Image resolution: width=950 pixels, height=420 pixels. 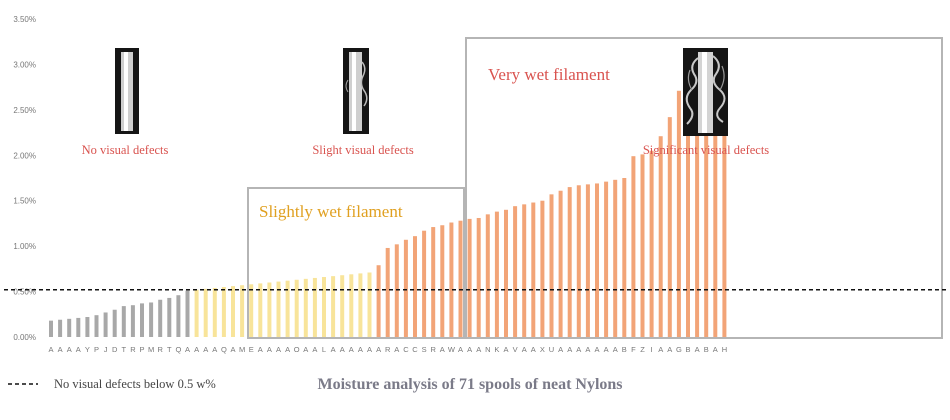 I want to click on x-tick-label: H, so click(x=724, y=349).